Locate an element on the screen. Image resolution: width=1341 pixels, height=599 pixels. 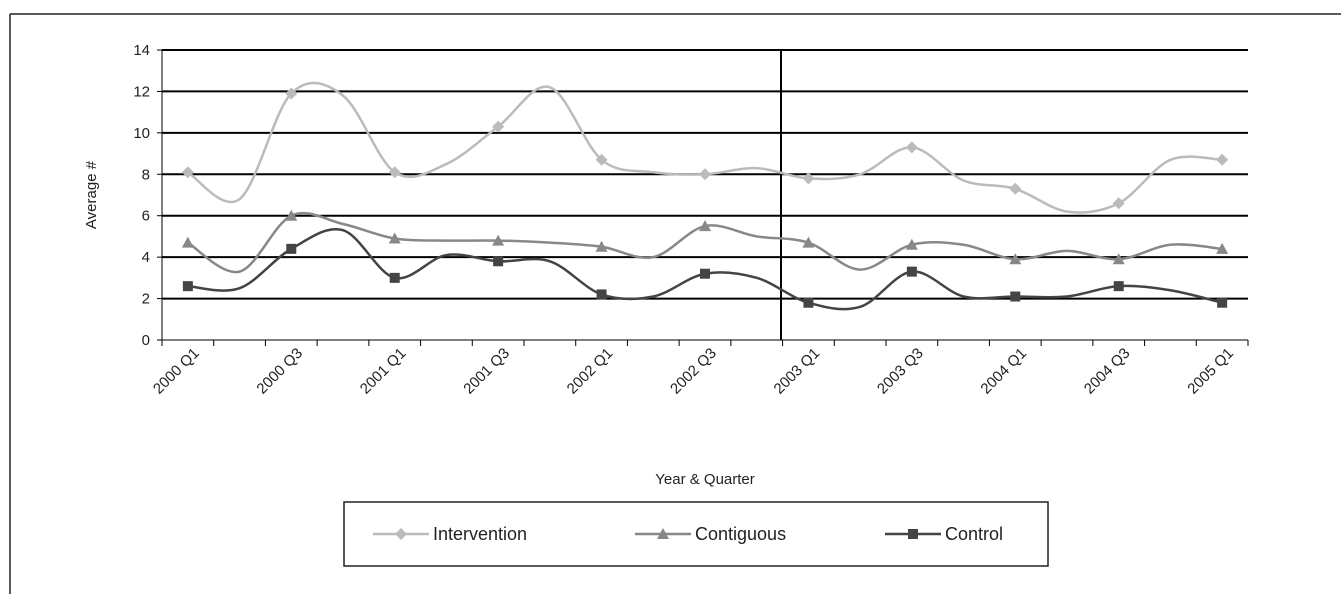
y-tick-label: 0 is located at coordinates (146, 340).